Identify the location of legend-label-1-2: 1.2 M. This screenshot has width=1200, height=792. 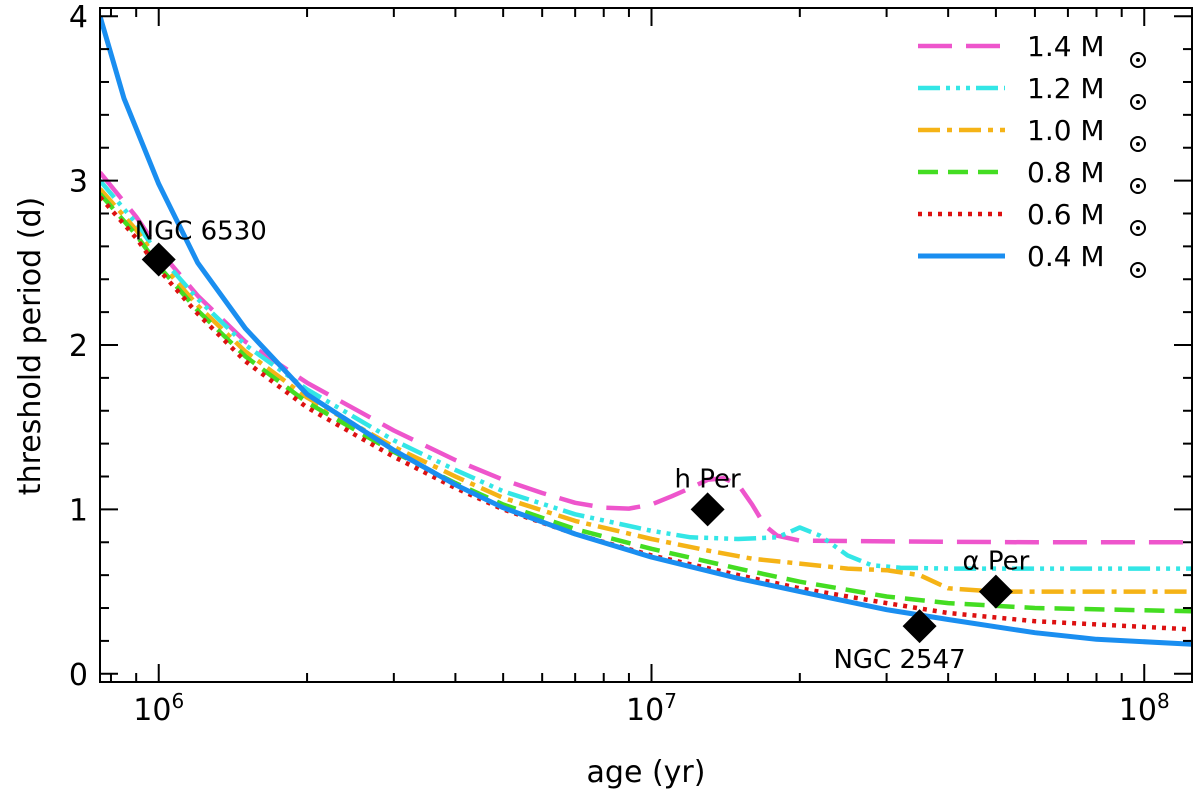
(1066, 88).